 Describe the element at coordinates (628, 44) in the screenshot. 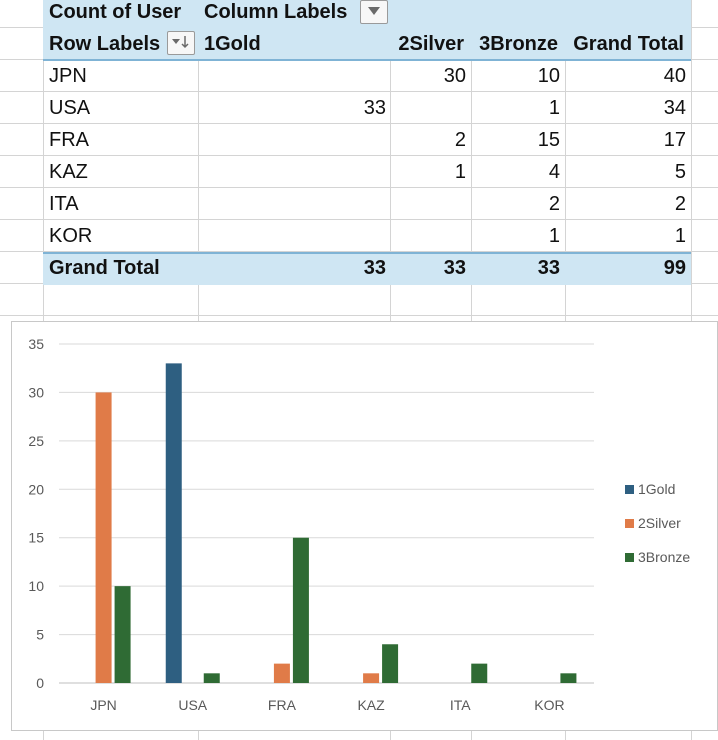

I see `column-header-grand-total: Grand Total` at that location.